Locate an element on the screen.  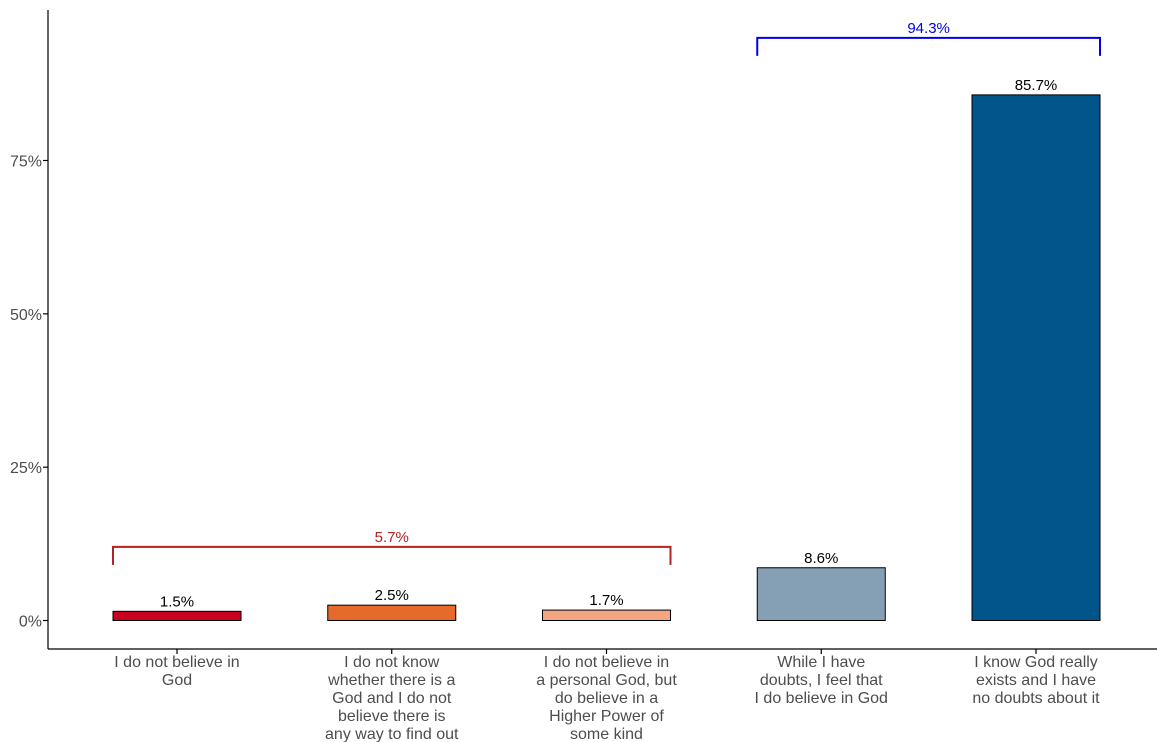
data-label: 1.7% is located at coordinates (606, 600).